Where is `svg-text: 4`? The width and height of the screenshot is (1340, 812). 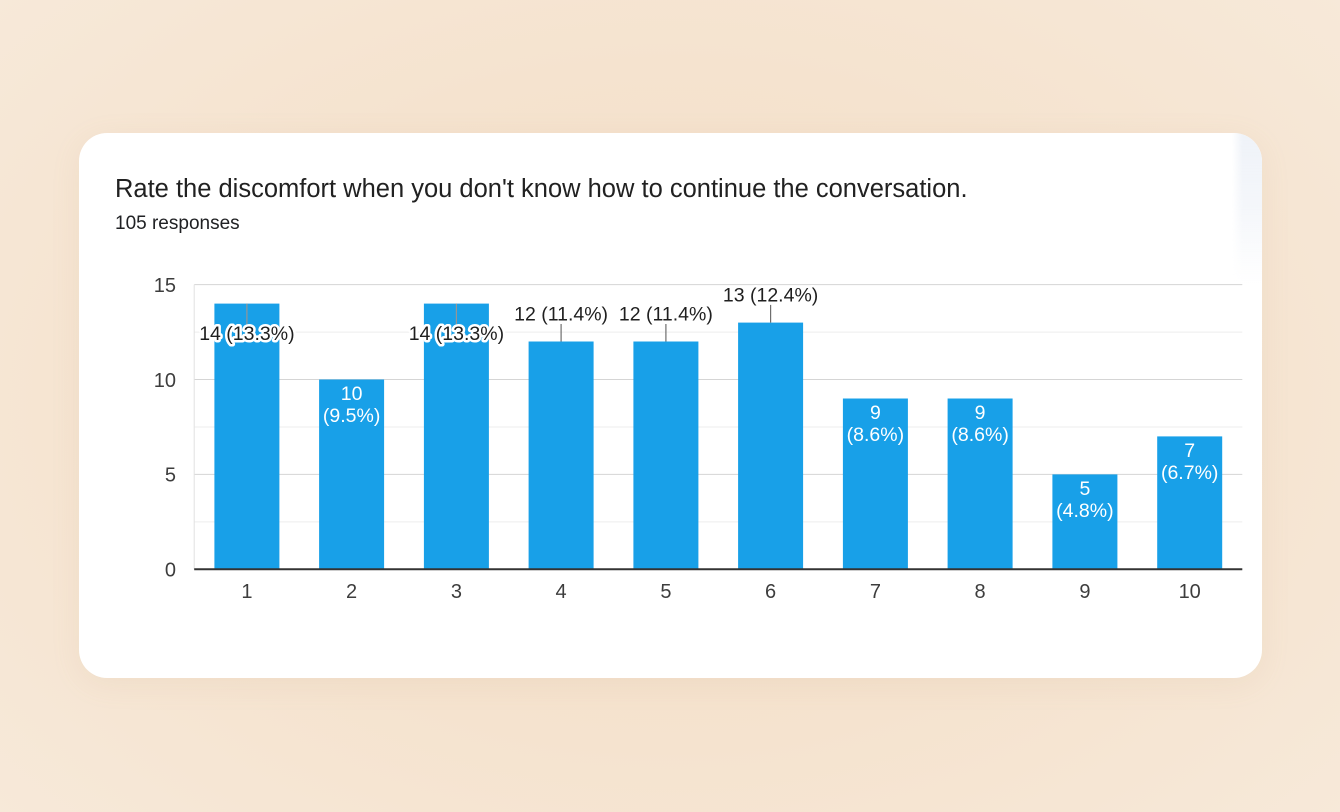 svg-text: 4 is located at coordinates (561, 592).